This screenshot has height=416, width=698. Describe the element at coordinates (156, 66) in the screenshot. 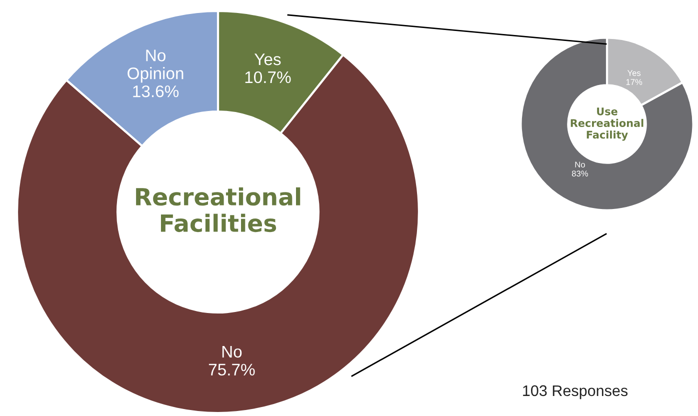

I see `slice-label: No Opinion` at that location.